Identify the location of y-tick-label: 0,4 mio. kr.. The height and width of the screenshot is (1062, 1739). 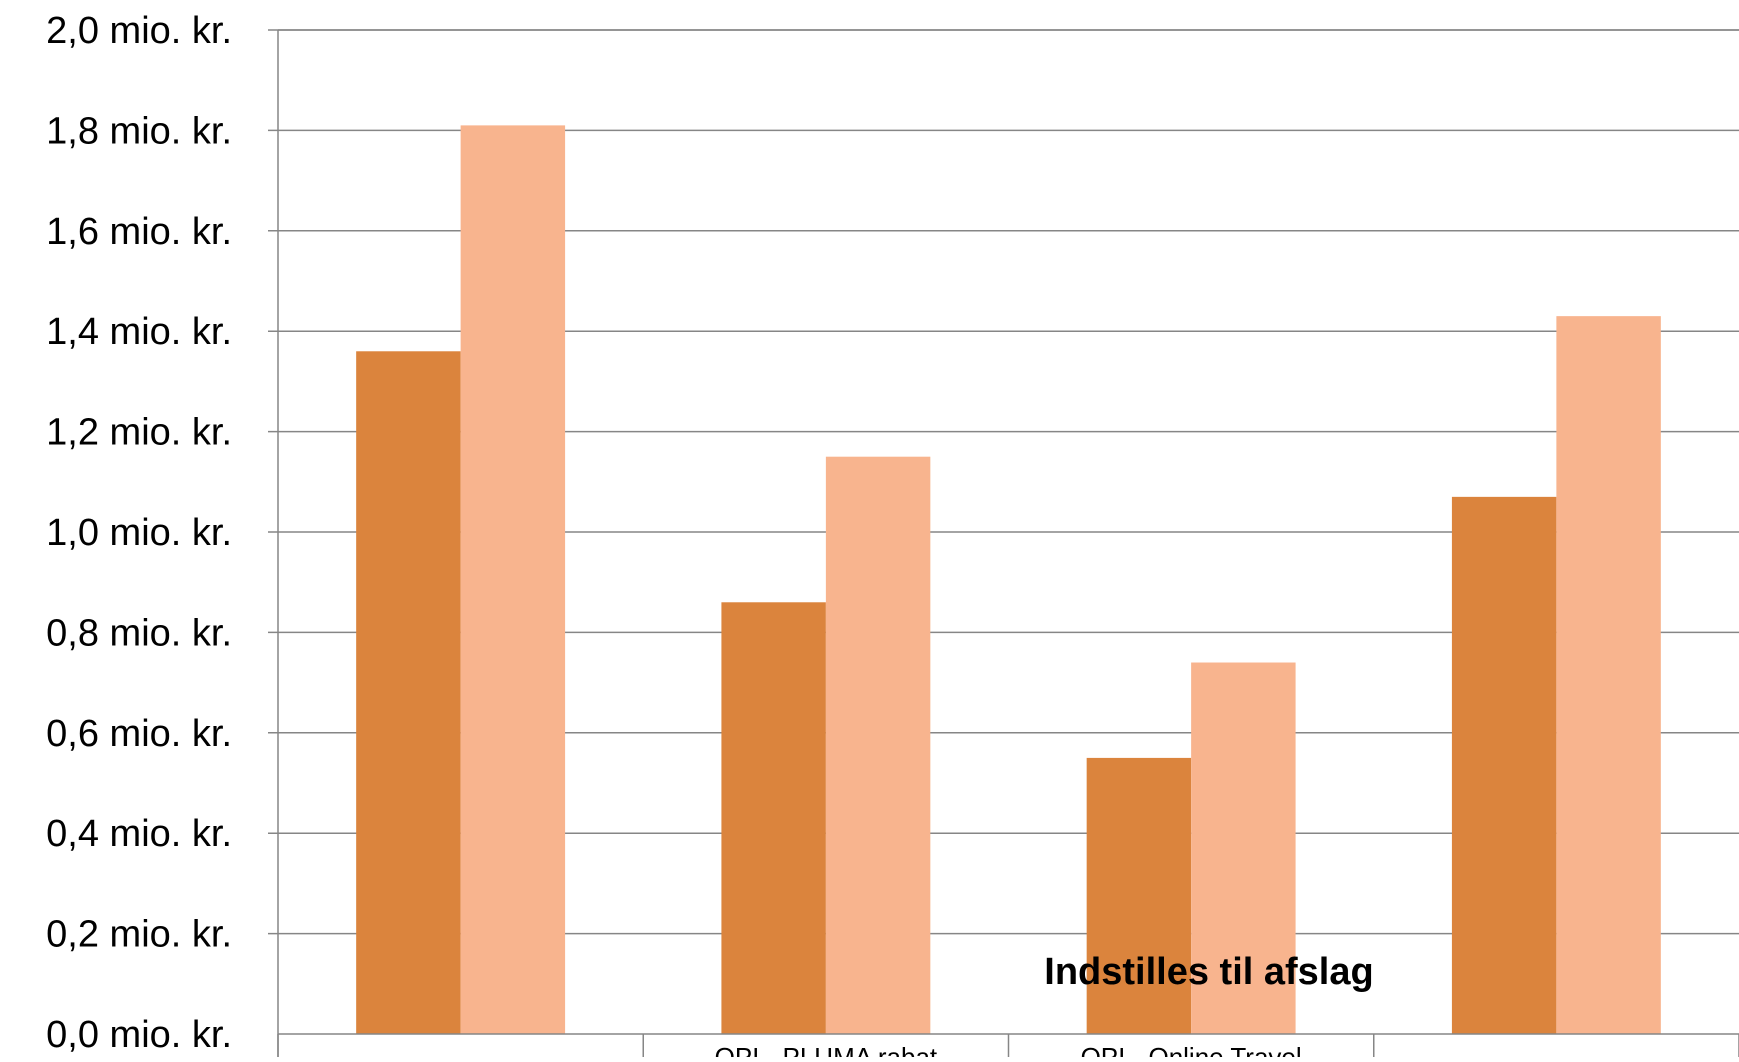
(139, 834).